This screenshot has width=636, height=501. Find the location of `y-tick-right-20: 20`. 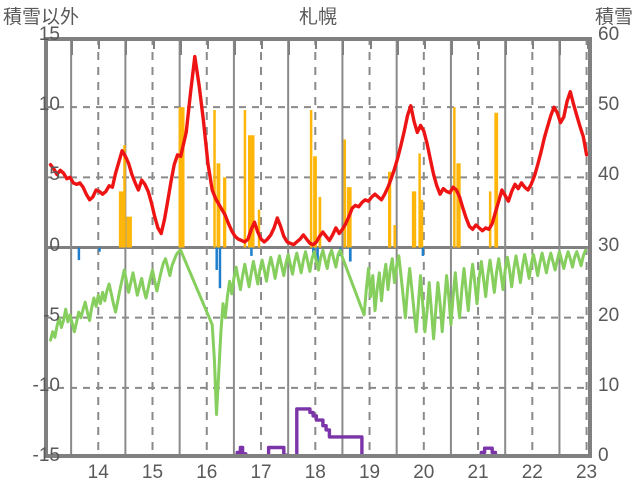

y-tick-right-20: 20 is located at coordinates (609, 315).